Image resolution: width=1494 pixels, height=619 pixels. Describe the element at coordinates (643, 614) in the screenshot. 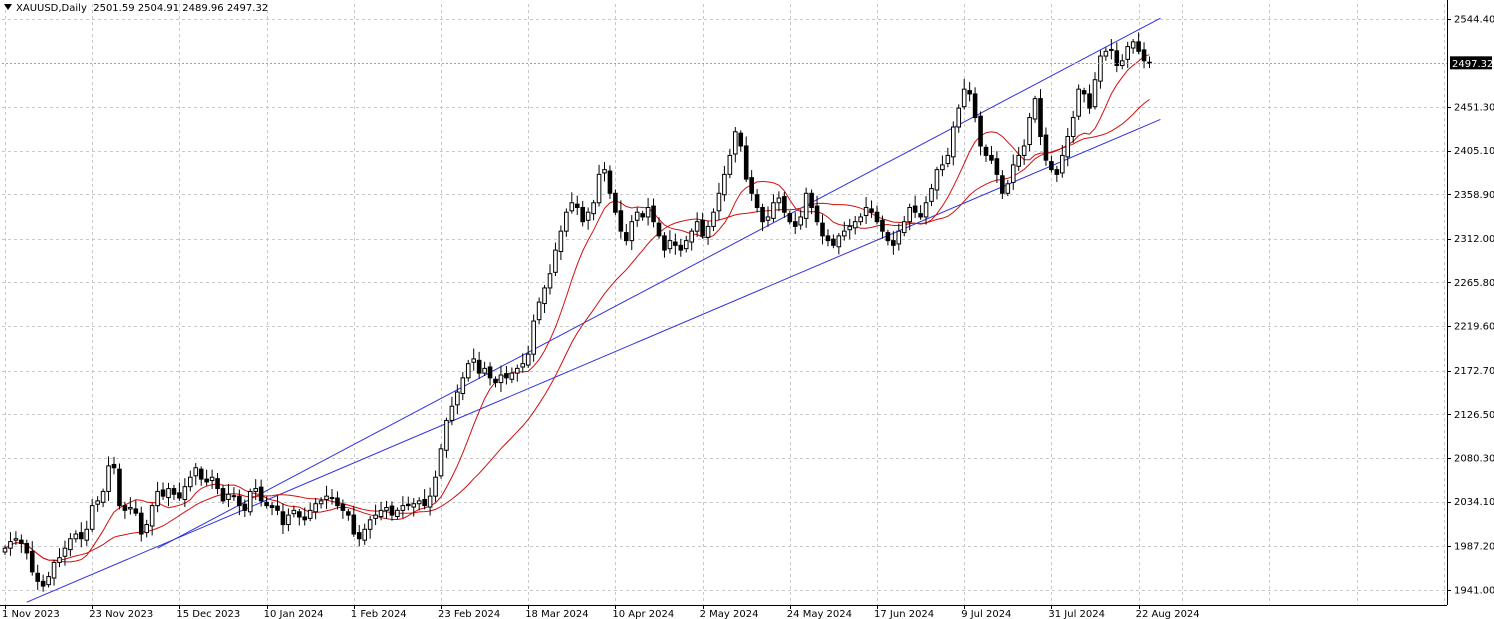

I see `x-tick-label: 10 Apr 2024` at that location.